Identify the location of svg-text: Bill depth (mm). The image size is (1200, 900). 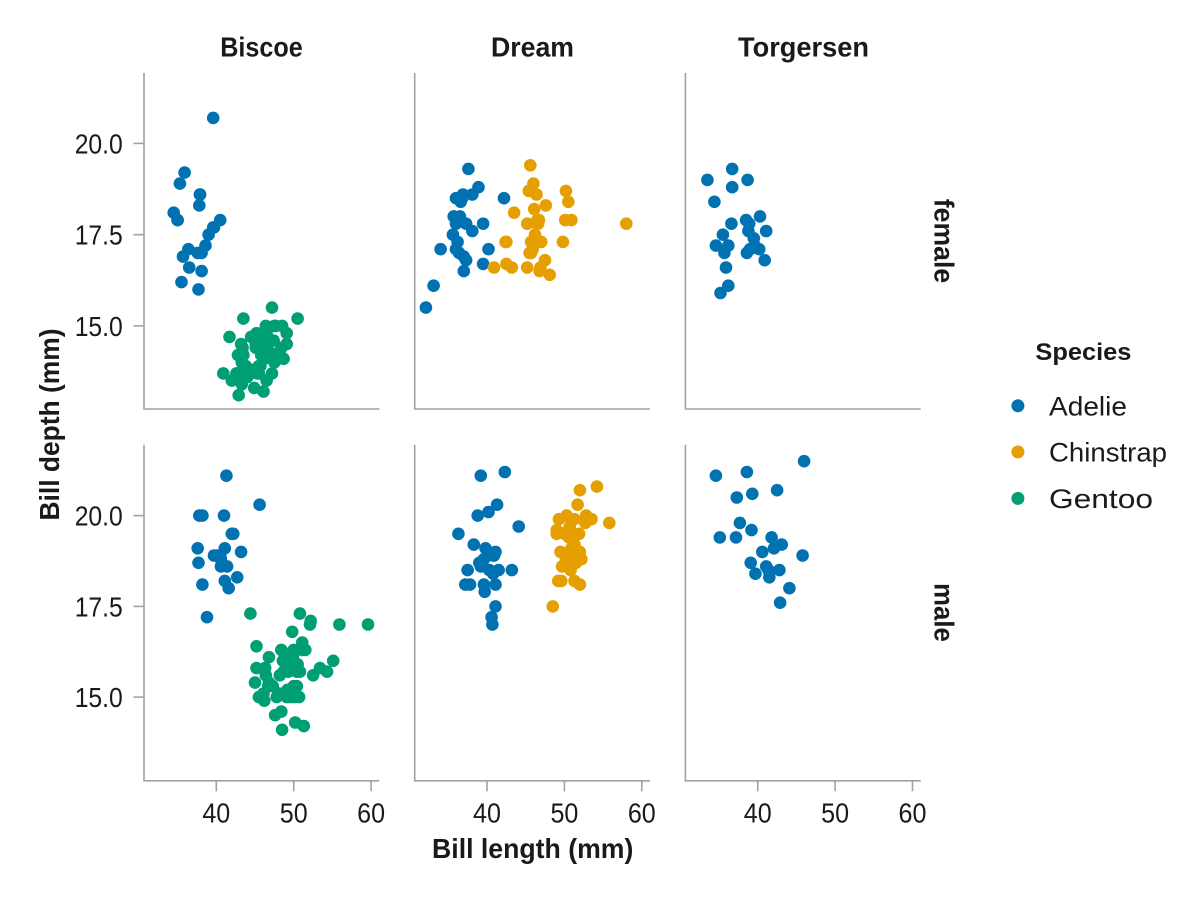
(49, 425).